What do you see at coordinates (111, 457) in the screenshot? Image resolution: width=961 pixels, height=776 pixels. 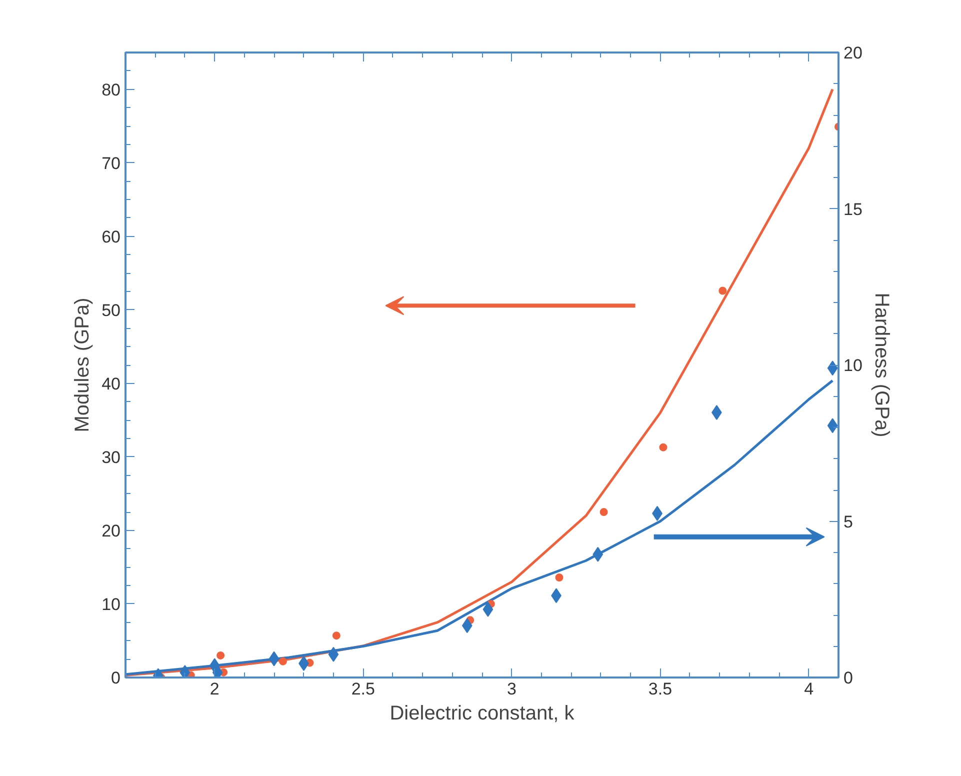 I see `y-tick-label: 30` at bounding box center [111, 457].